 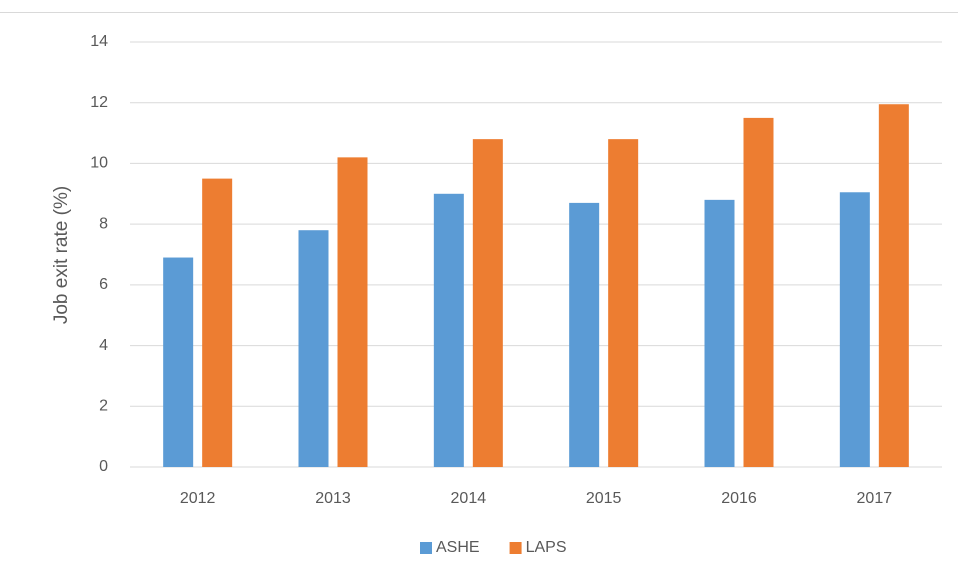 What do you see at coordinates (61, 255) in the screenshot?
I see `y-axis-label: Job exit rate (%)` at bounding box center [61, 255].